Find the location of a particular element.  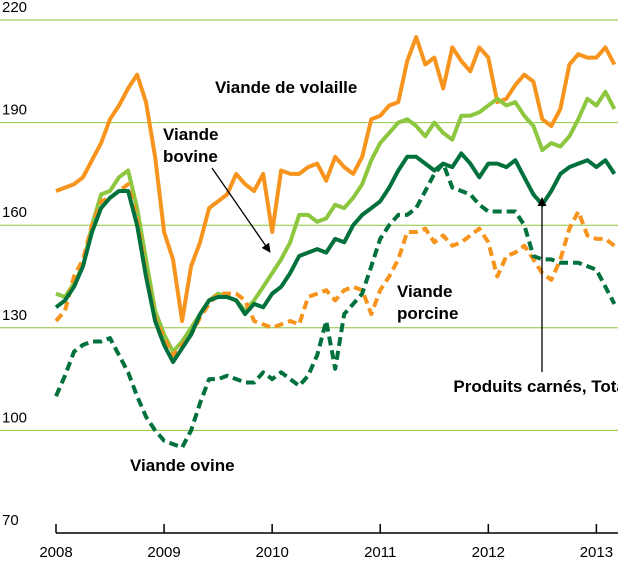

y-tick-label: 220 is located at coordinates (14, 8).